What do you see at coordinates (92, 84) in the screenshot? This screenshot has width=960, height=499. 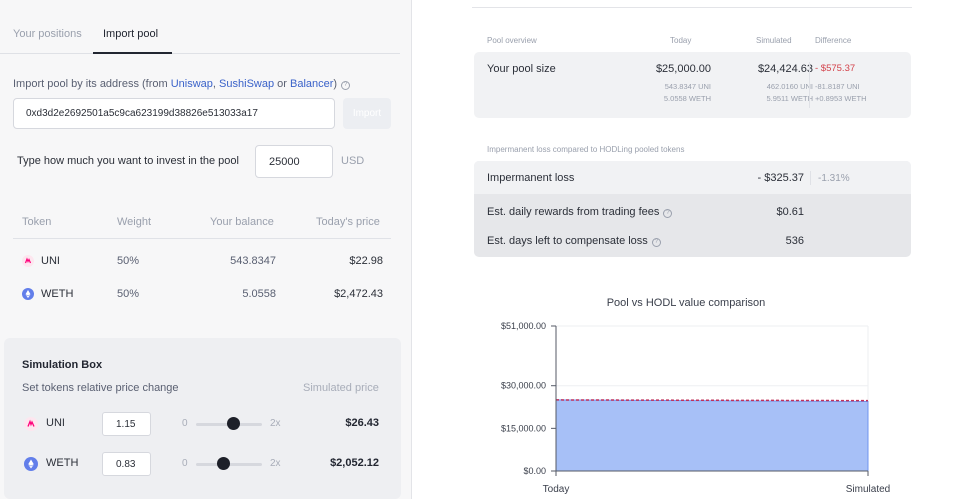 I see `import-label-prefix: Import pool by its address (from` at bounding box center [92, 84].